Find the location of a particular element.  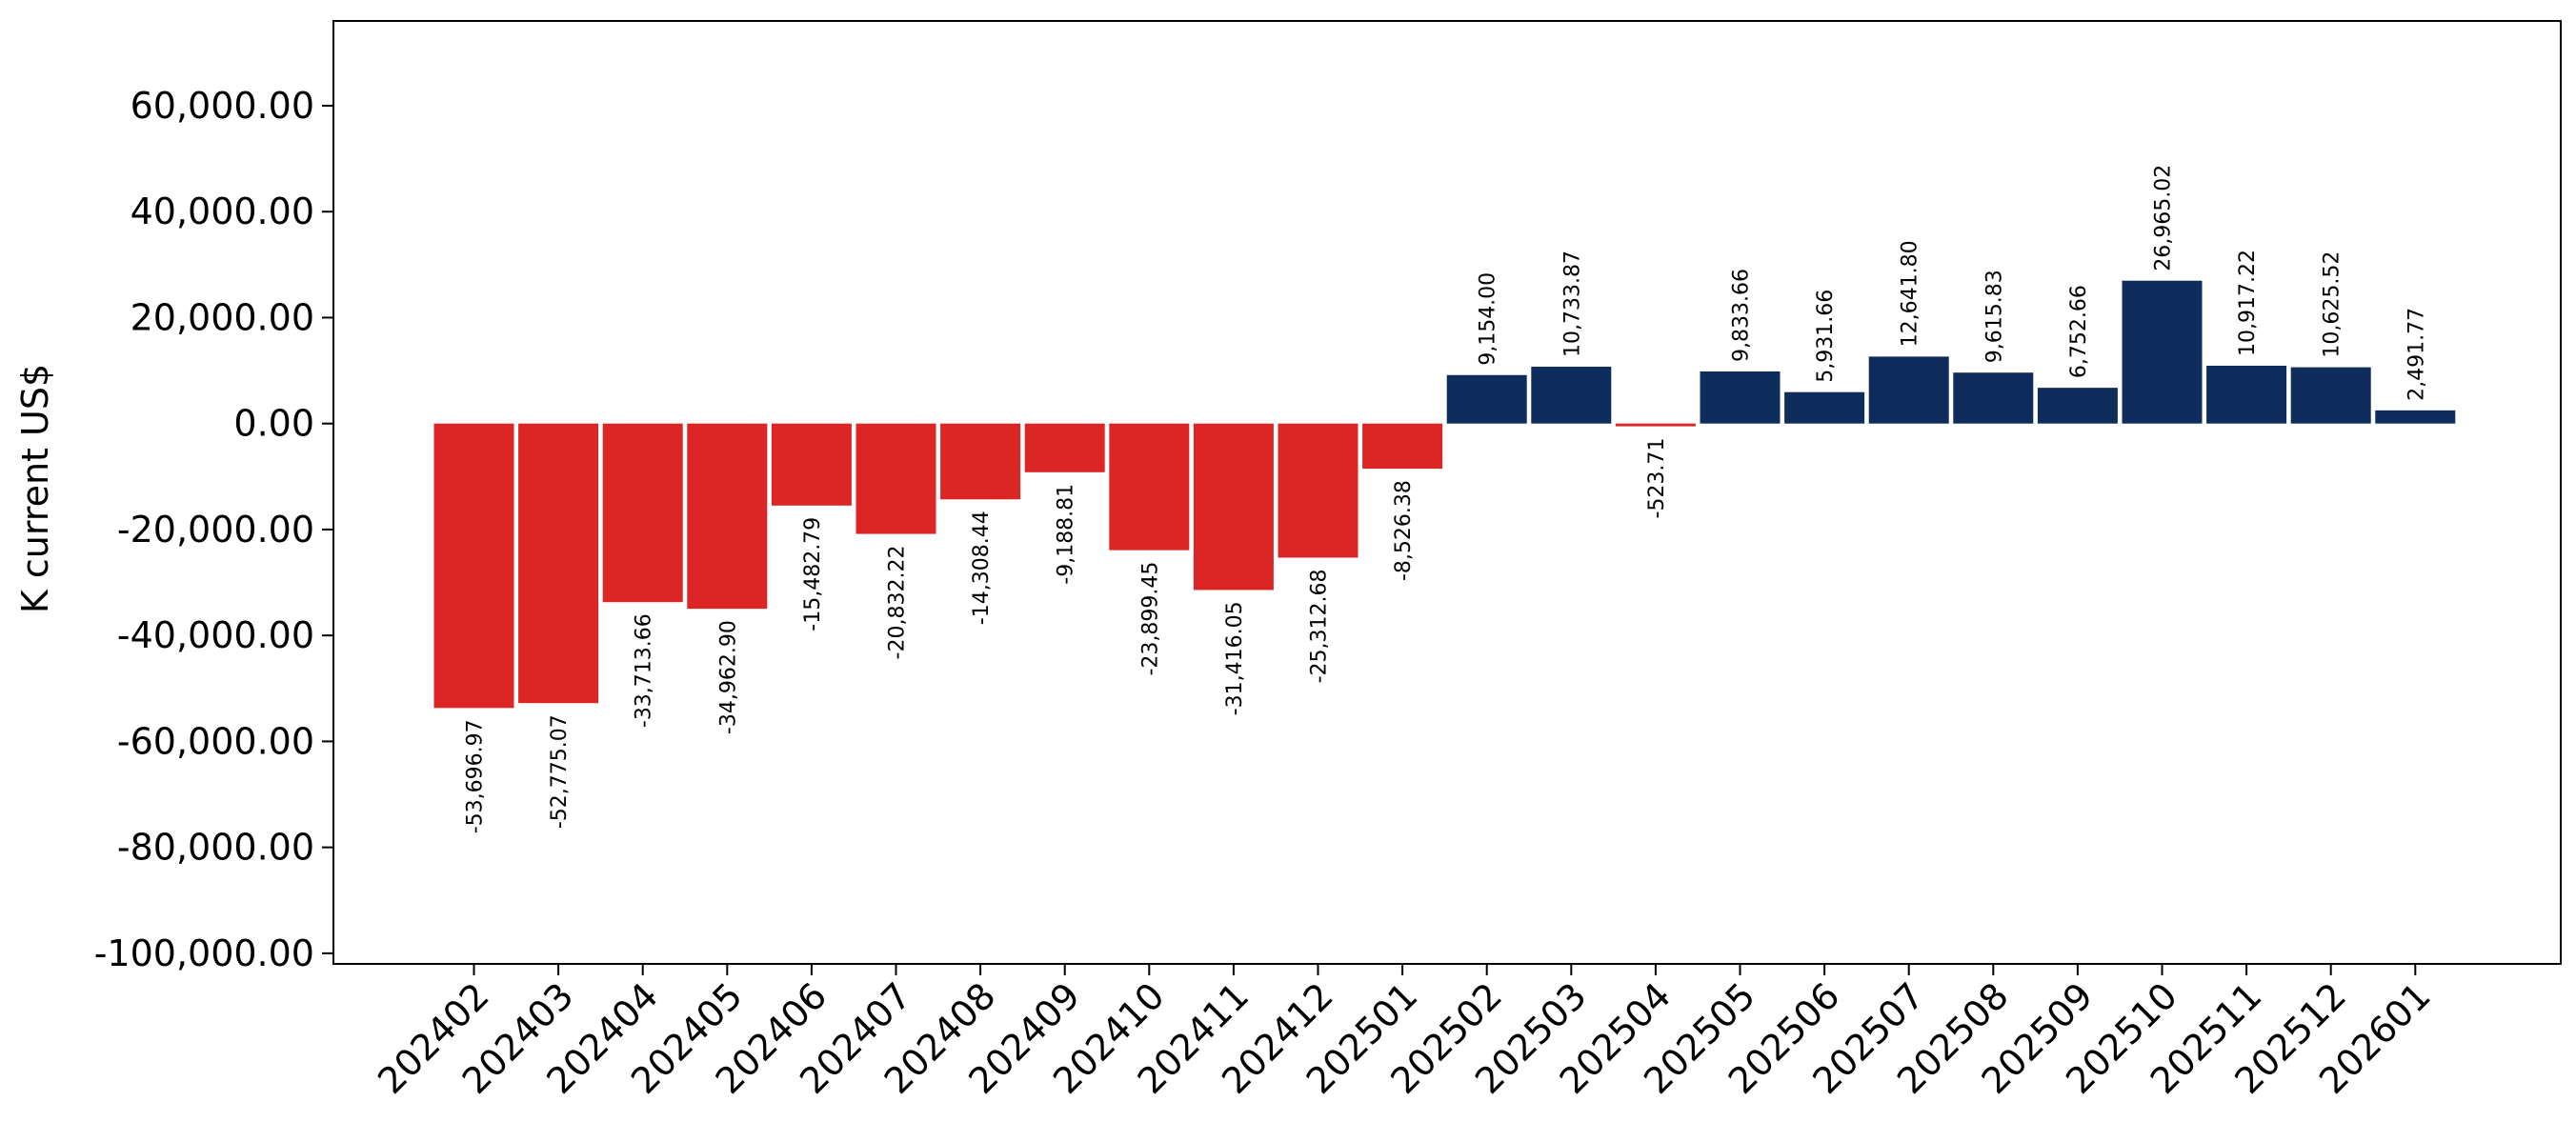

y-tick-label: 20,000.00 is located at coordinates (223, 317).